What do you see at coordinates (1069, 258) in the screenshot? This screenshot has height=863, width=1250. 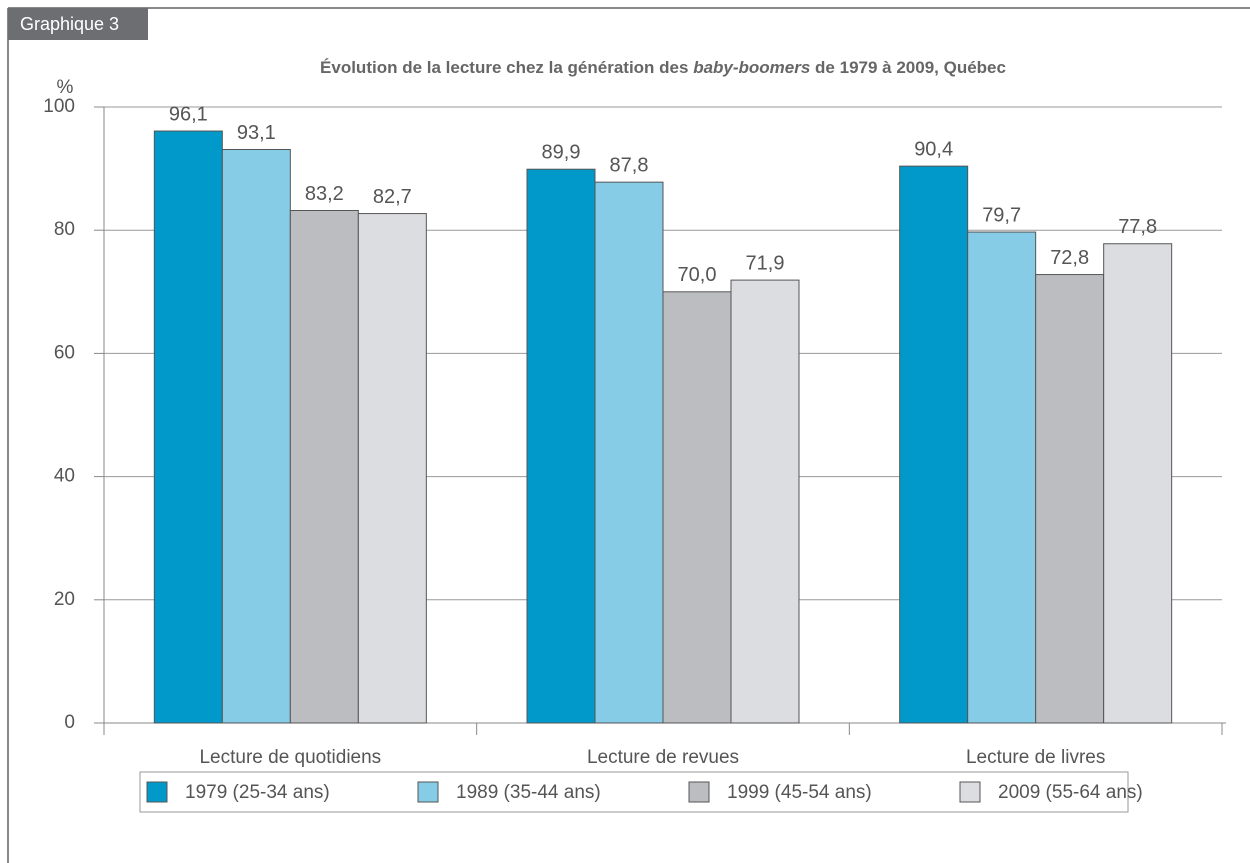 I see `value-label: 72,8` at bounding box center [1069, 258].